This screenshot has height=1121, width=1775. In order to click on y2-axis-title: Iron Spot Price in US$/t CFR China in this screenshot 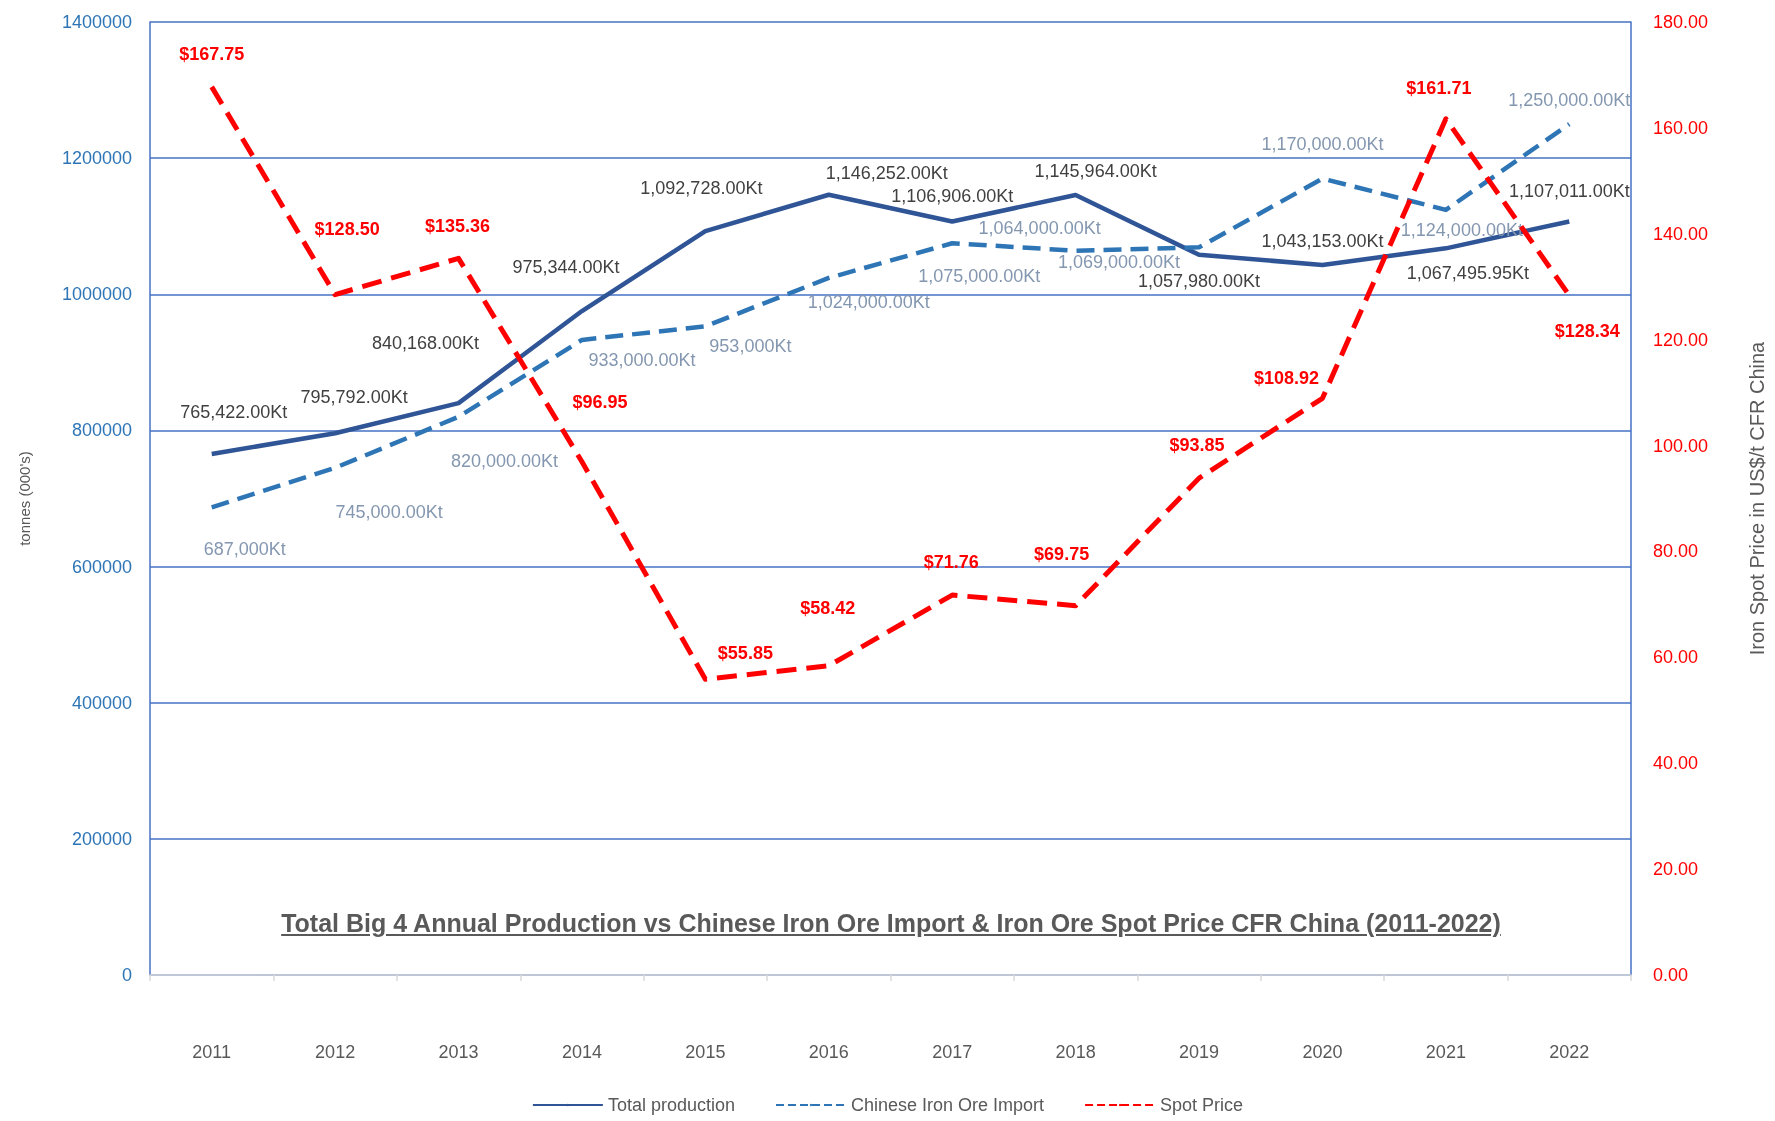, I will do `click(1757, 498)`.